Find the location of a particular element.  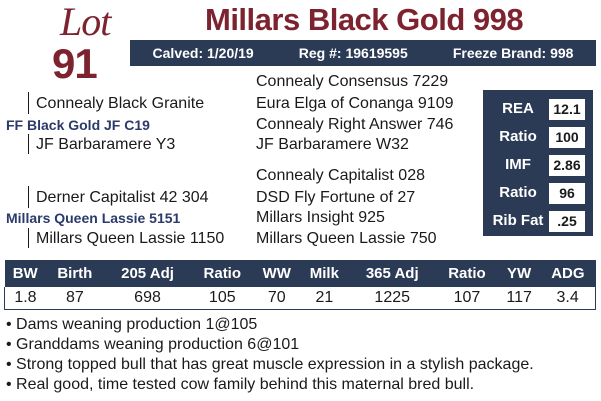

table-cell: 70 is located at coordinates (277, 298).